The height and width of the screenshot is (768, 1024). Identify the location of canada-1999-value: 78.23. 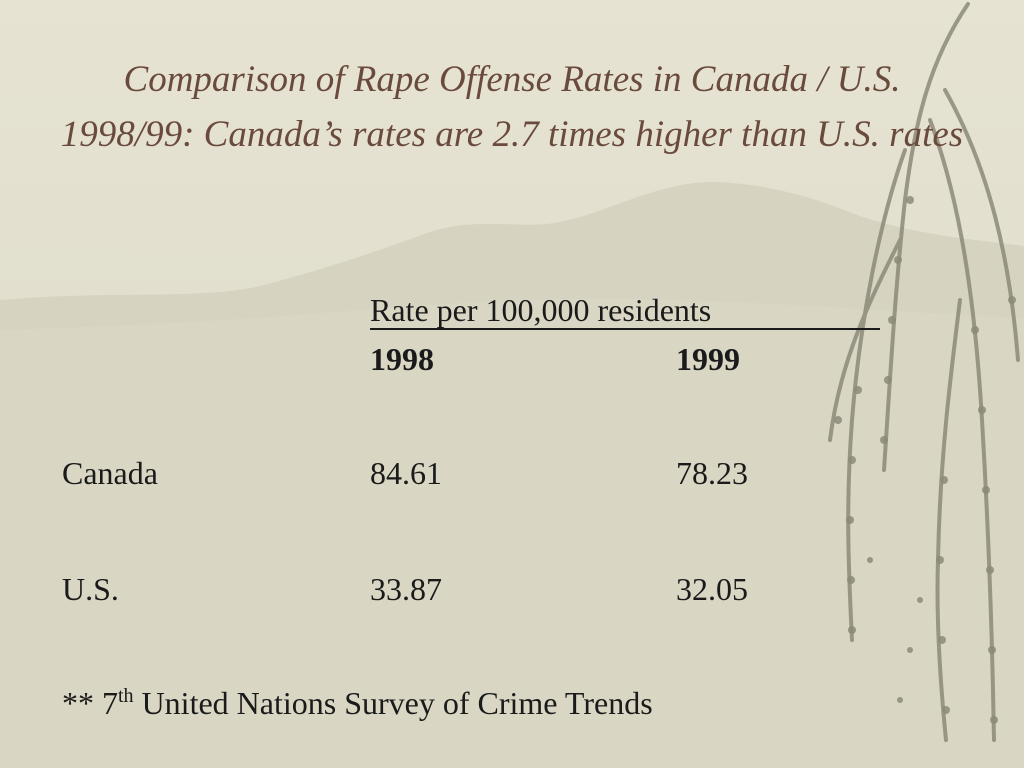
(712, 473).